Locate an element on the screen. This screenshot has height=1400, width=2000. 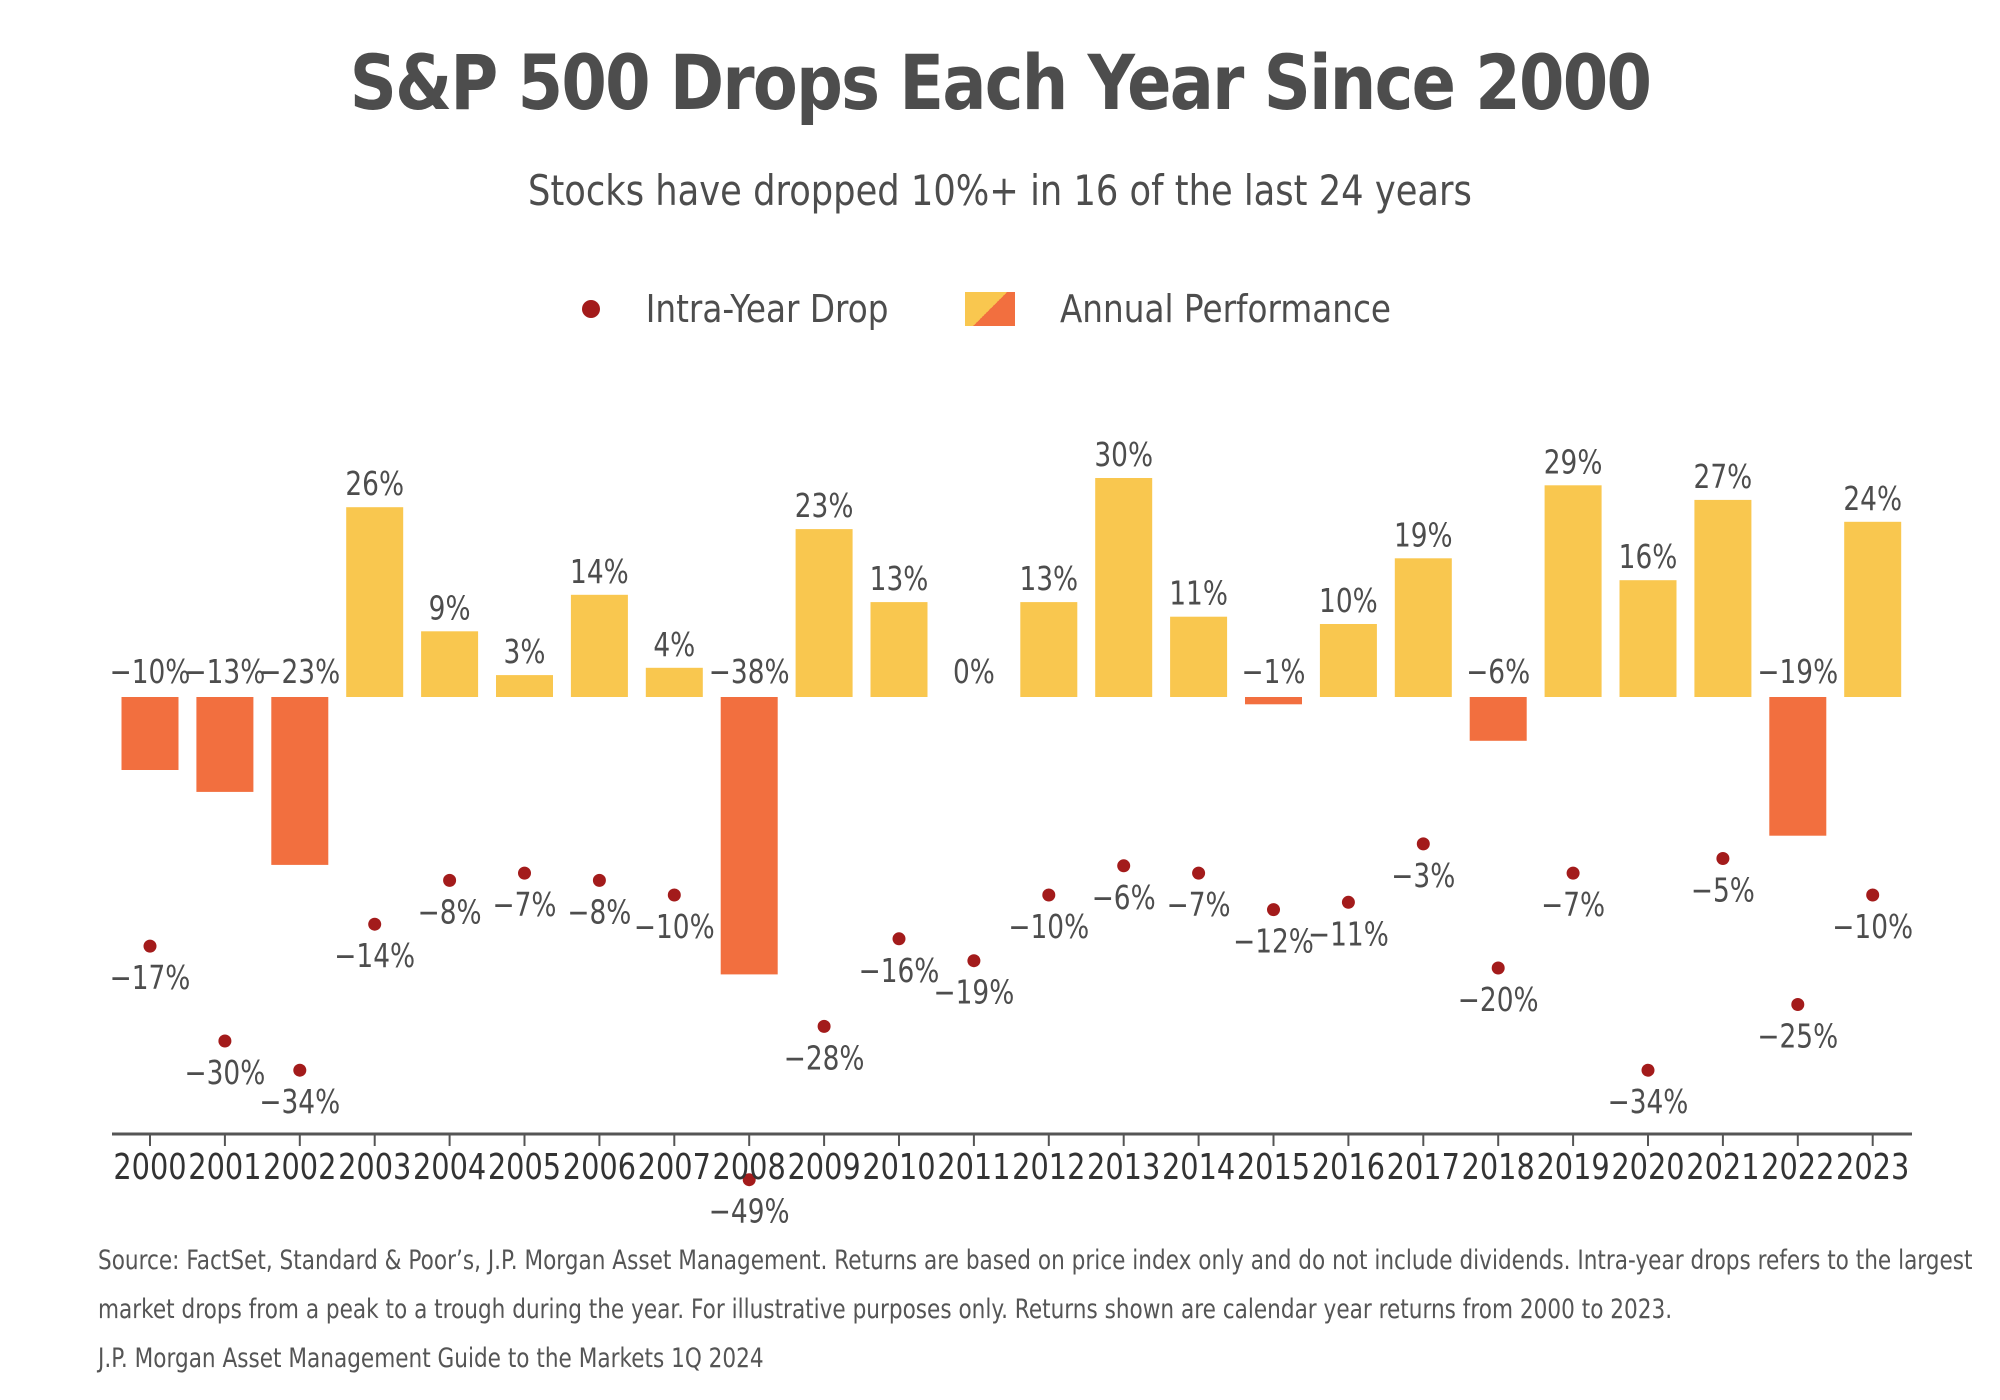
performance-label-2009: 23% is located at coordinates (824, 506).